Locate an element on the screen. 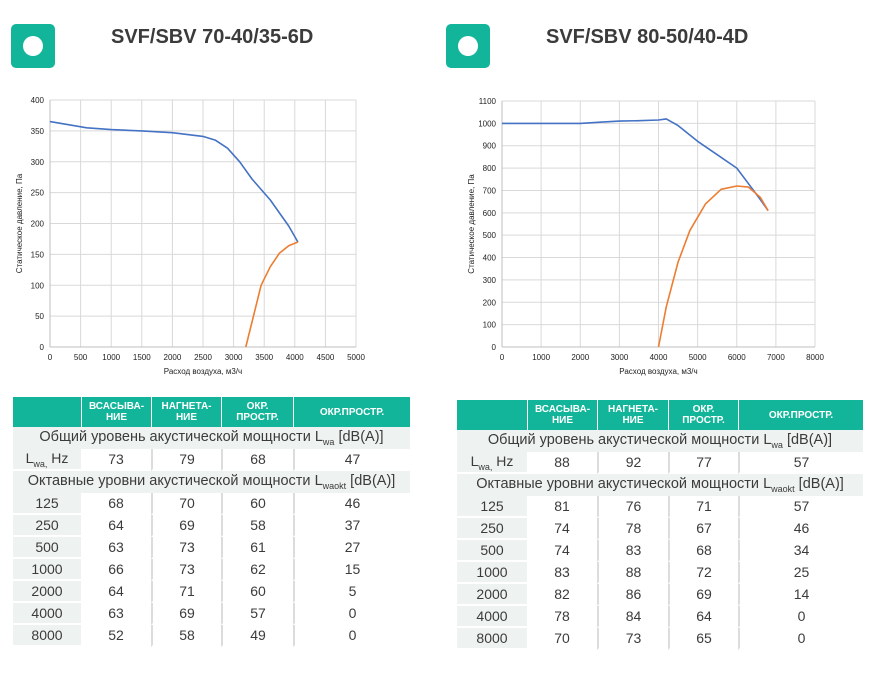  y-tick-label: 600 is located at coordinates (490, 213).